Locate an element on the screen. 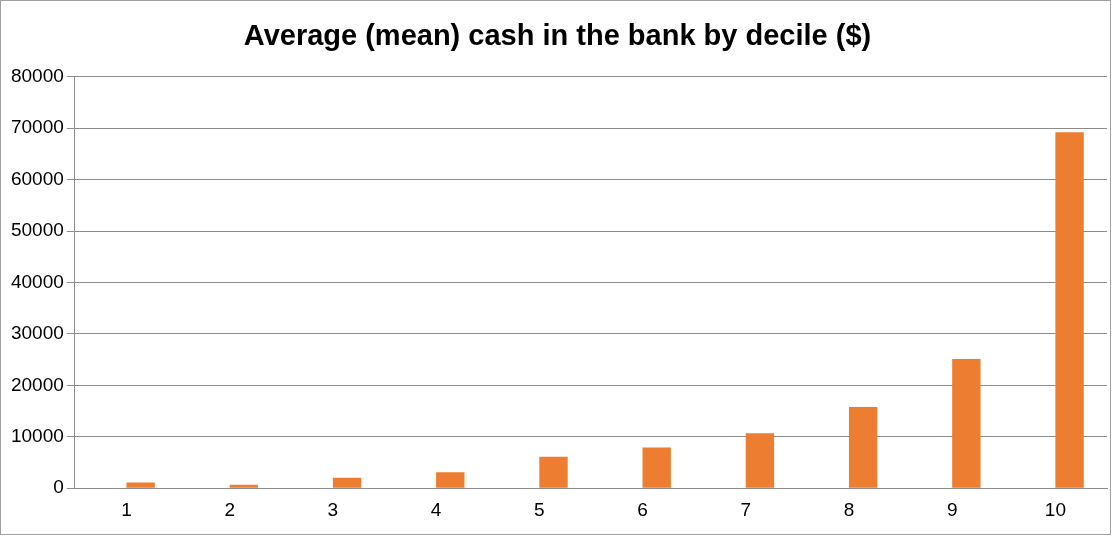 This screenshot has width=1117, height=539. y-tick-label: 20000 is located at coordinates (37, 384).